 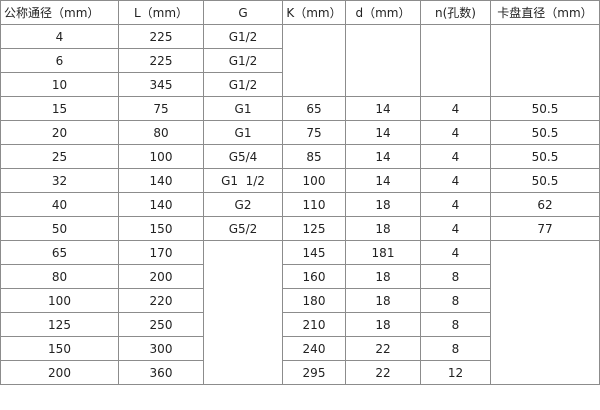 I want to click on header-cell: d（mm）, so click(x=383, y=12).